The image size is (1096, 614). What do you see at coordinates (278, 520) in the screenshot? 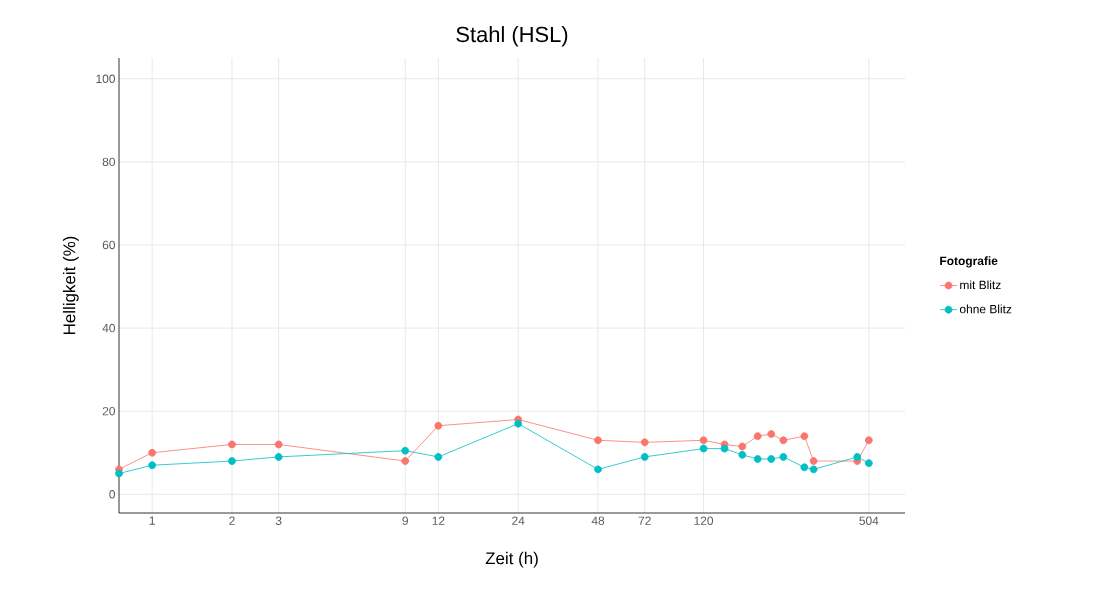
I see `x-tick-label: 3` at bounding box center [278, 520].